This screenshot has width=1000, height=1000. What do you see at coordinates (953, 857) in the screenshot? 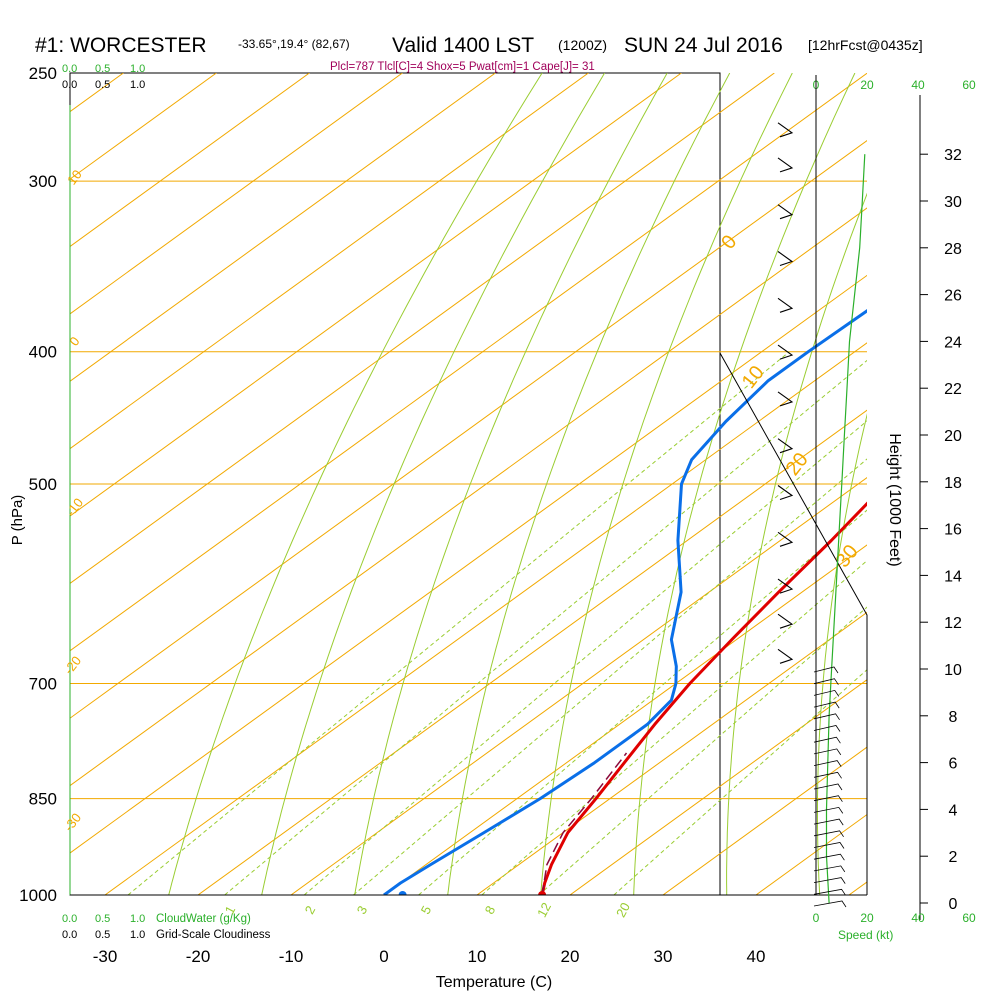
I see `height-tick: 2` at bounding box center [953, 857].